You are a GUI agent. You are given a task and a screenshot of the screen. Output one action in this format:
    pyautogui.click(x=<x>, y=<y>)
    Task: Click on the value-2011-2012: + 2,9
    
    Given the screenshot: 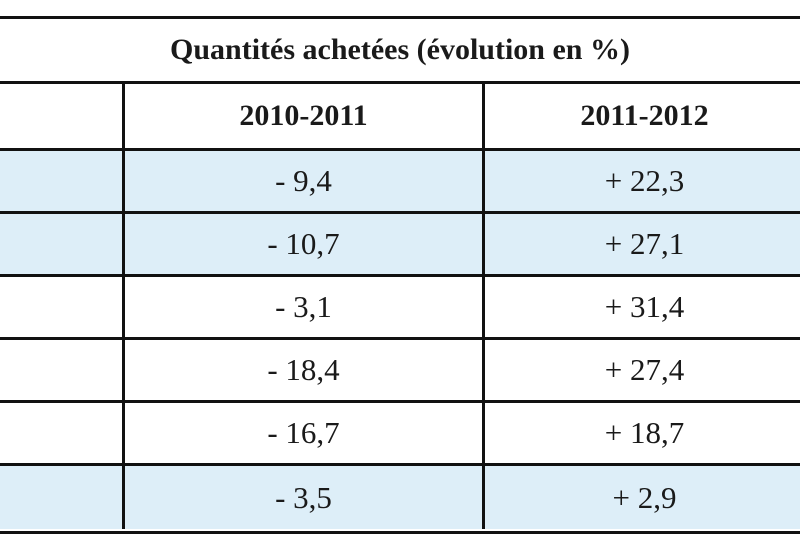 What is the action you would take?
    pyautogui.click(x=641, y=497)
    